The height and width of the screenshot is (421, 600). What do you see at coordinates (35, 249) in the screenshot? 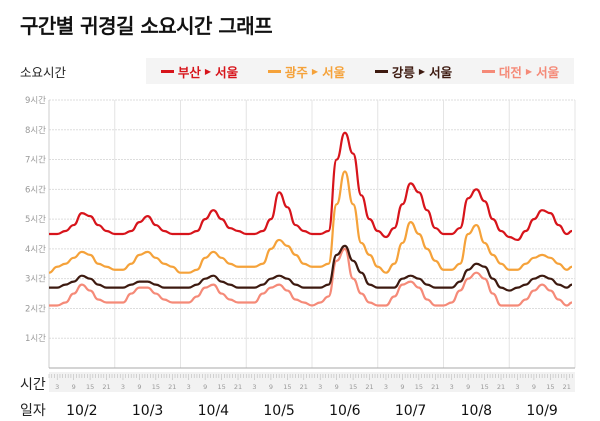
I see `y-tick-label: 4시간` at bounding box center [35, 249].